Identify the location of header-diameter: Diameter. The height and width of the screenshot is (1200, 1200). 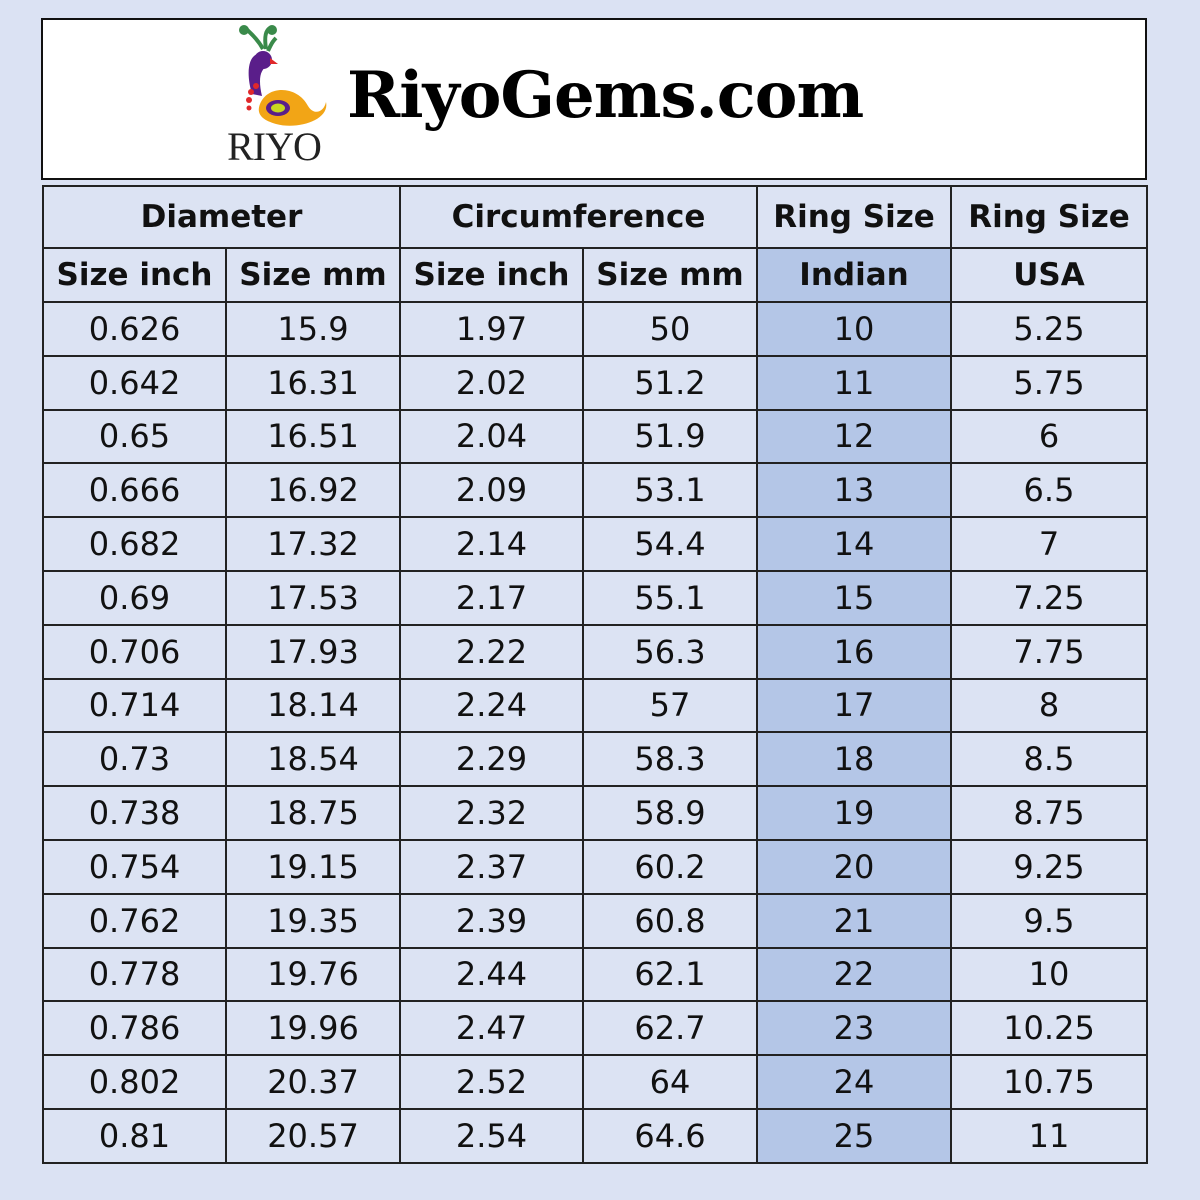
(221, 217).